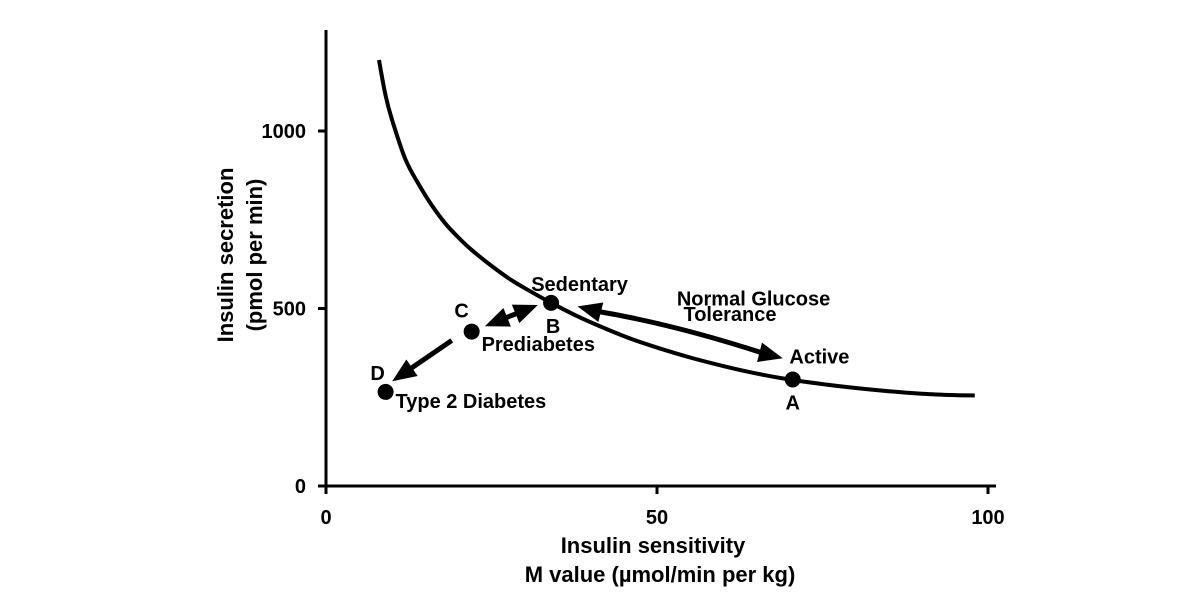 This screenshot has height=600, width=1200. I want to click on y-tick-label: 500, so click(289, 310).